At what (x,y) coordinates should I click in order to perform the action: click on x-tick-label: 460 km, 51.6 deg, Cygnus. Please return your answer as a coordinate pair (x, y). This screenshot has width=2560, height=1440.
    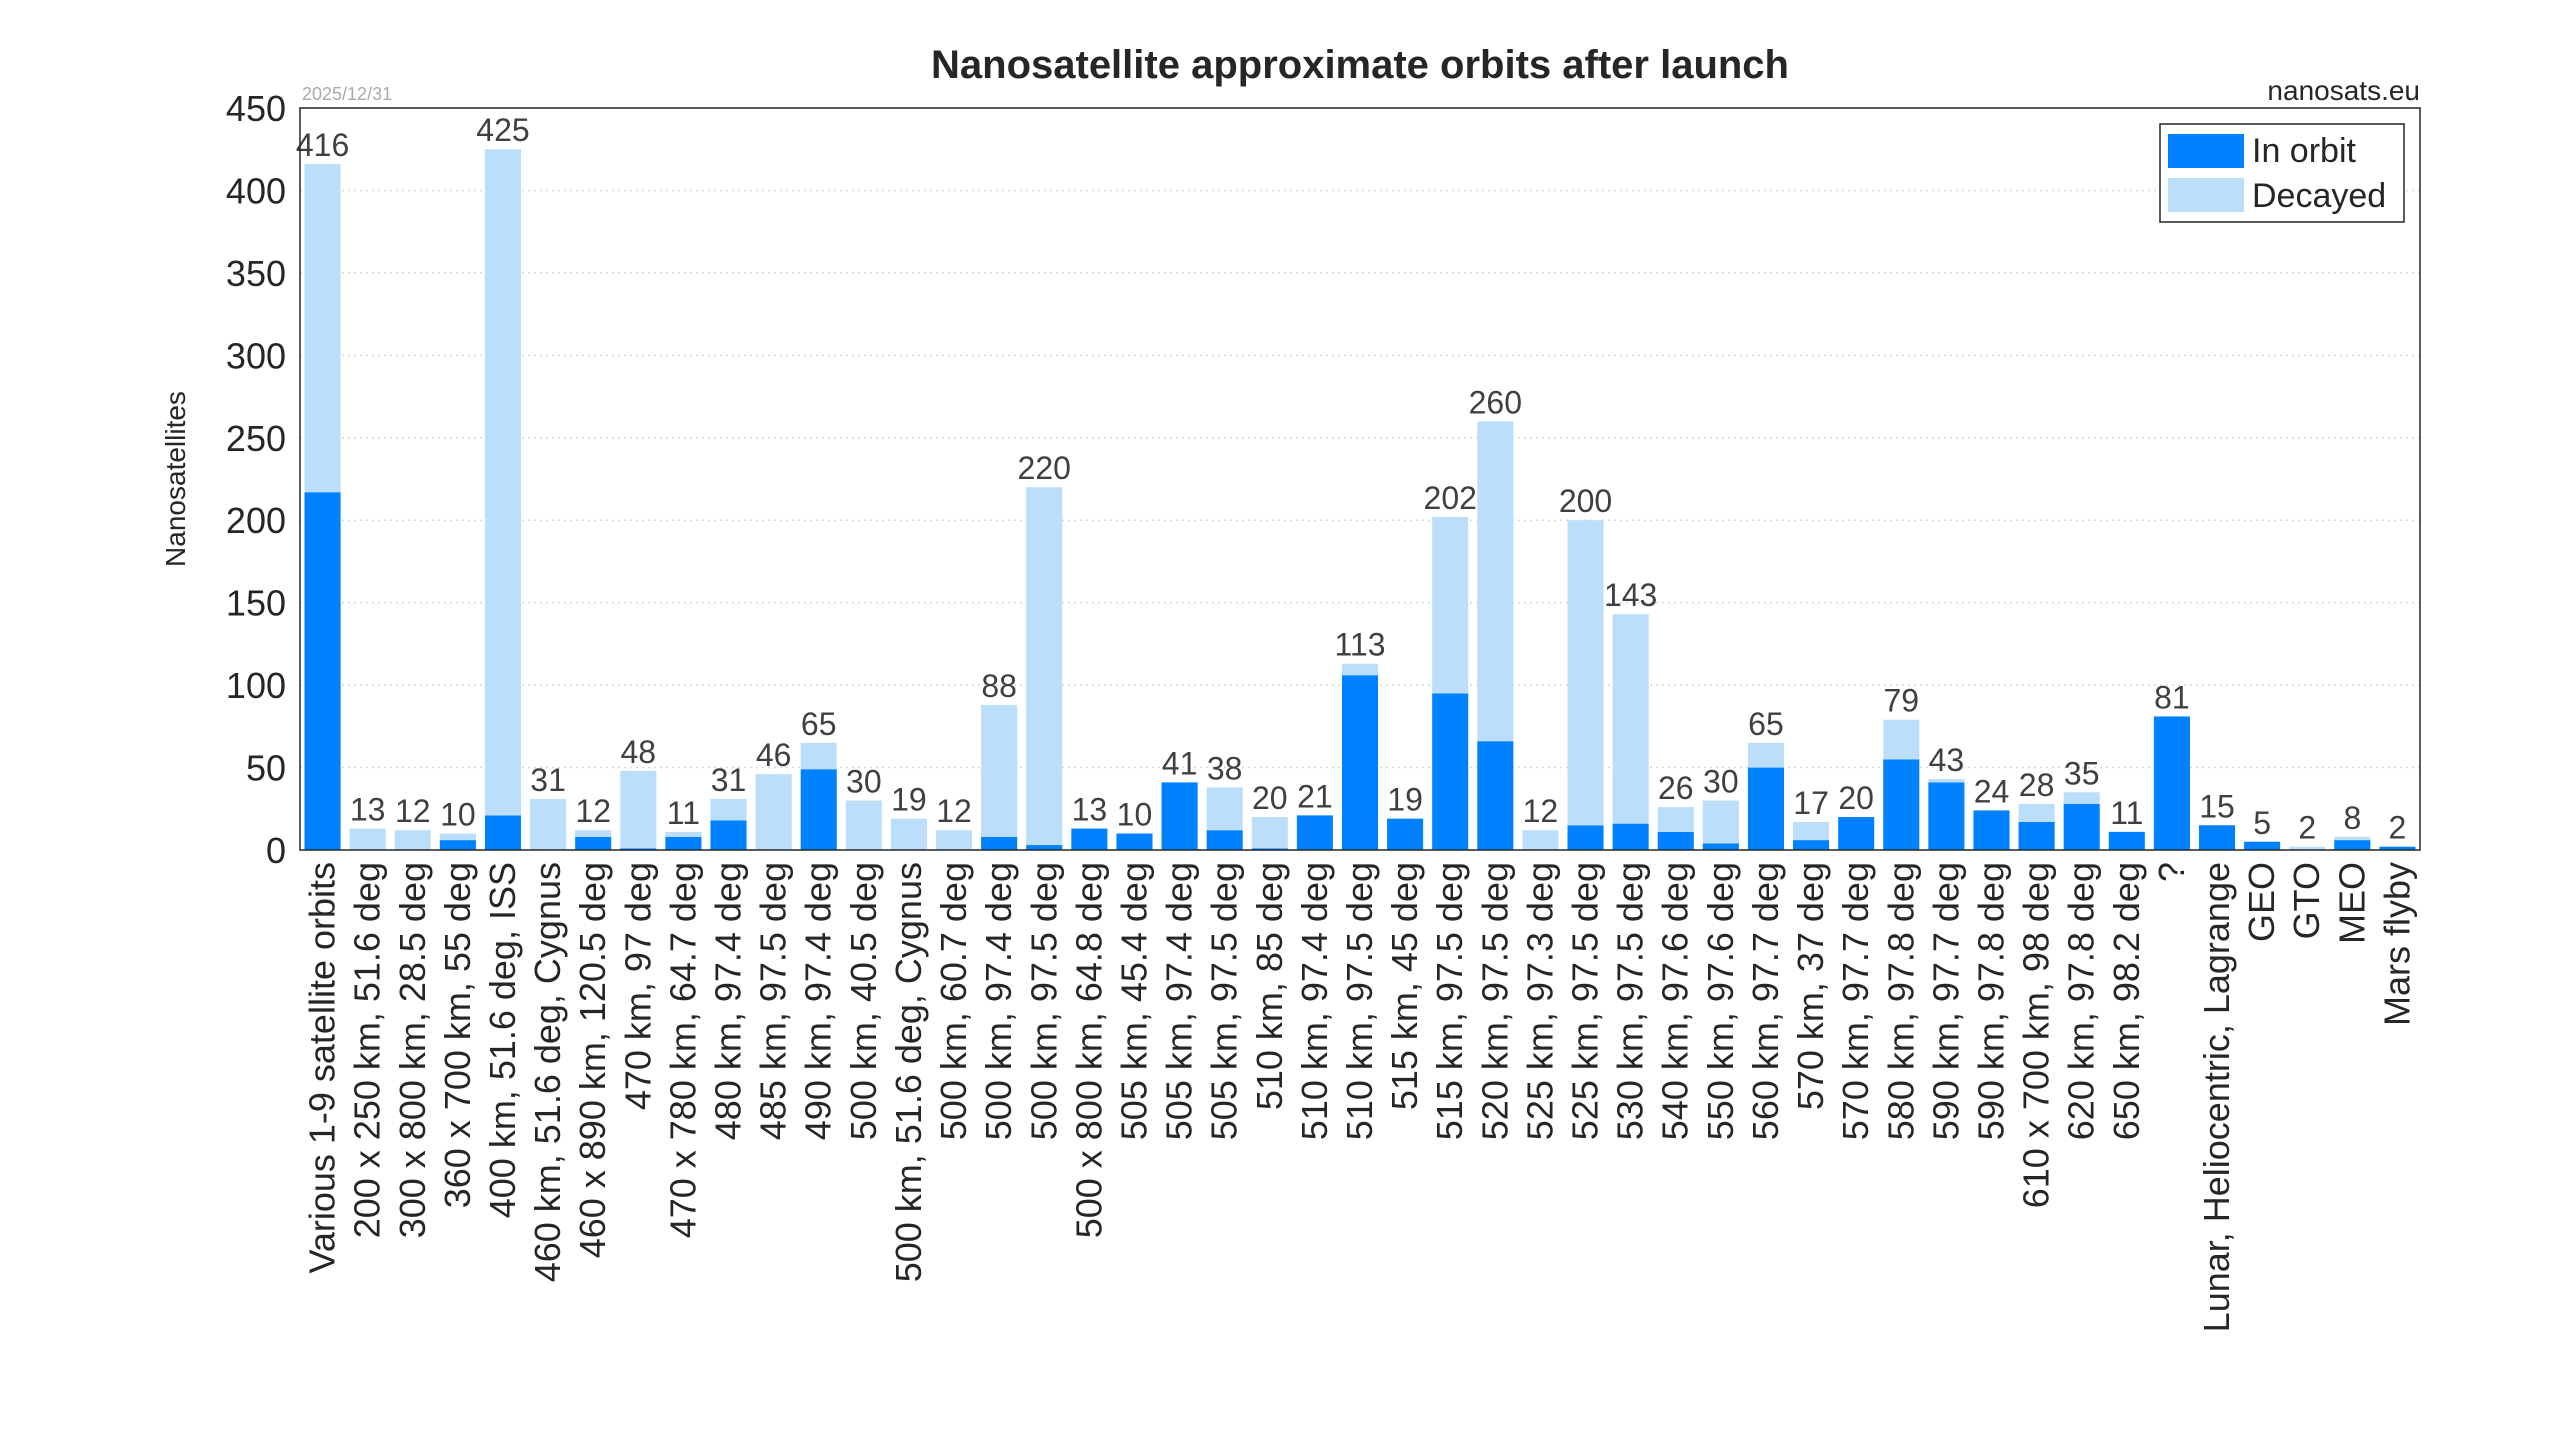
    Looking at the image, I should click on (547, 1072).